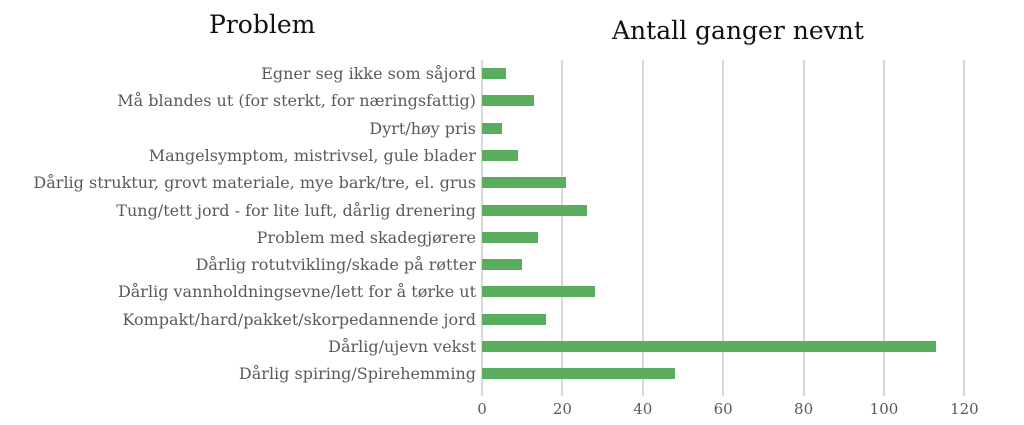 This screenshot has width=1024, height=425. I want to click on x-tick-label: 100, so click(884, 409).